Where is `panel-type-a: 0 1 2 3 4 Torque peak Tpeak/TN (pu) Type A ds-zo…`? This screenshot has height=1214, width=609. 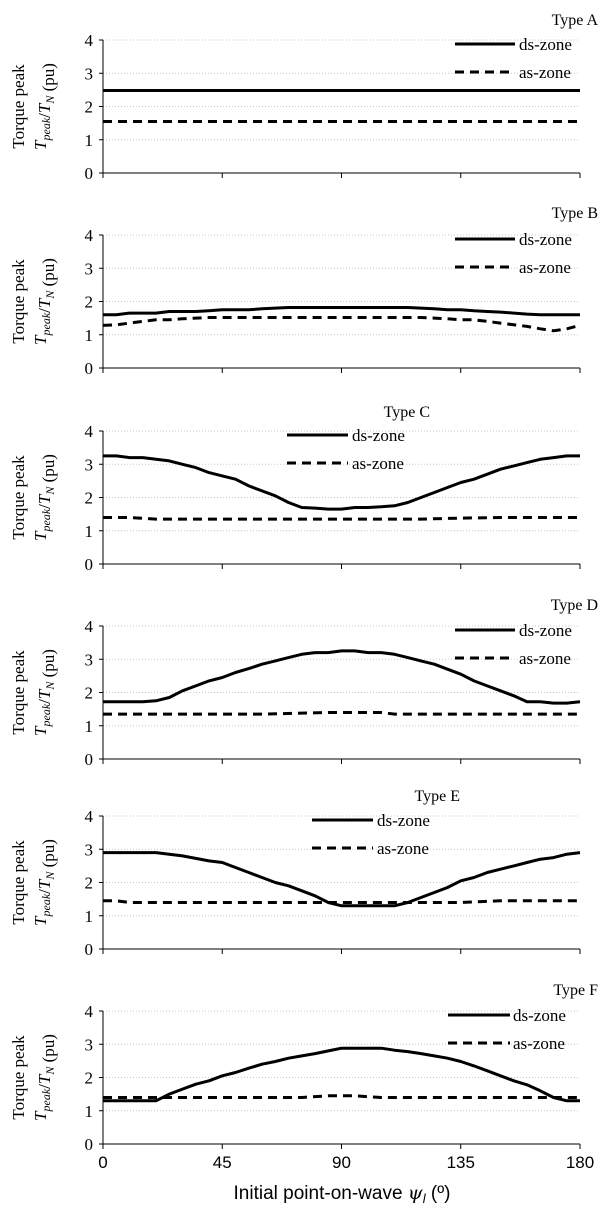
panel-type-a: 0 1 2 3 4 Torque peak Tpeak/TN (pu) Type A ds-zo… is located at coordinates (303, 97).